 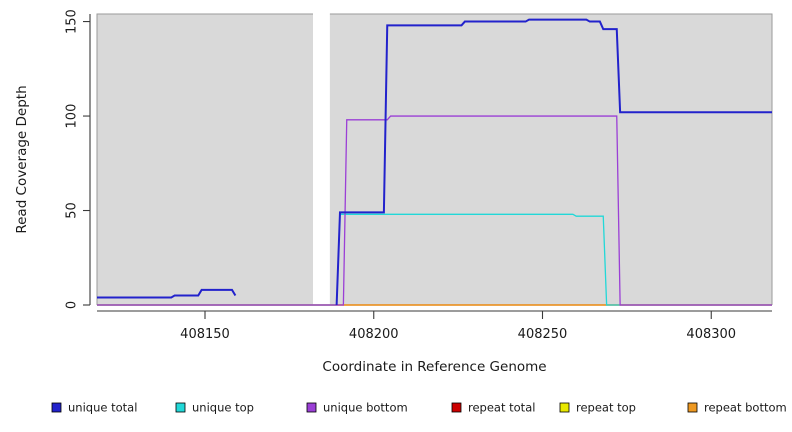 What do you see at coordinates (543, 334) in the screenshot?
I see `x-axis-tick-label: 408250` at bounding box center [543, 334].